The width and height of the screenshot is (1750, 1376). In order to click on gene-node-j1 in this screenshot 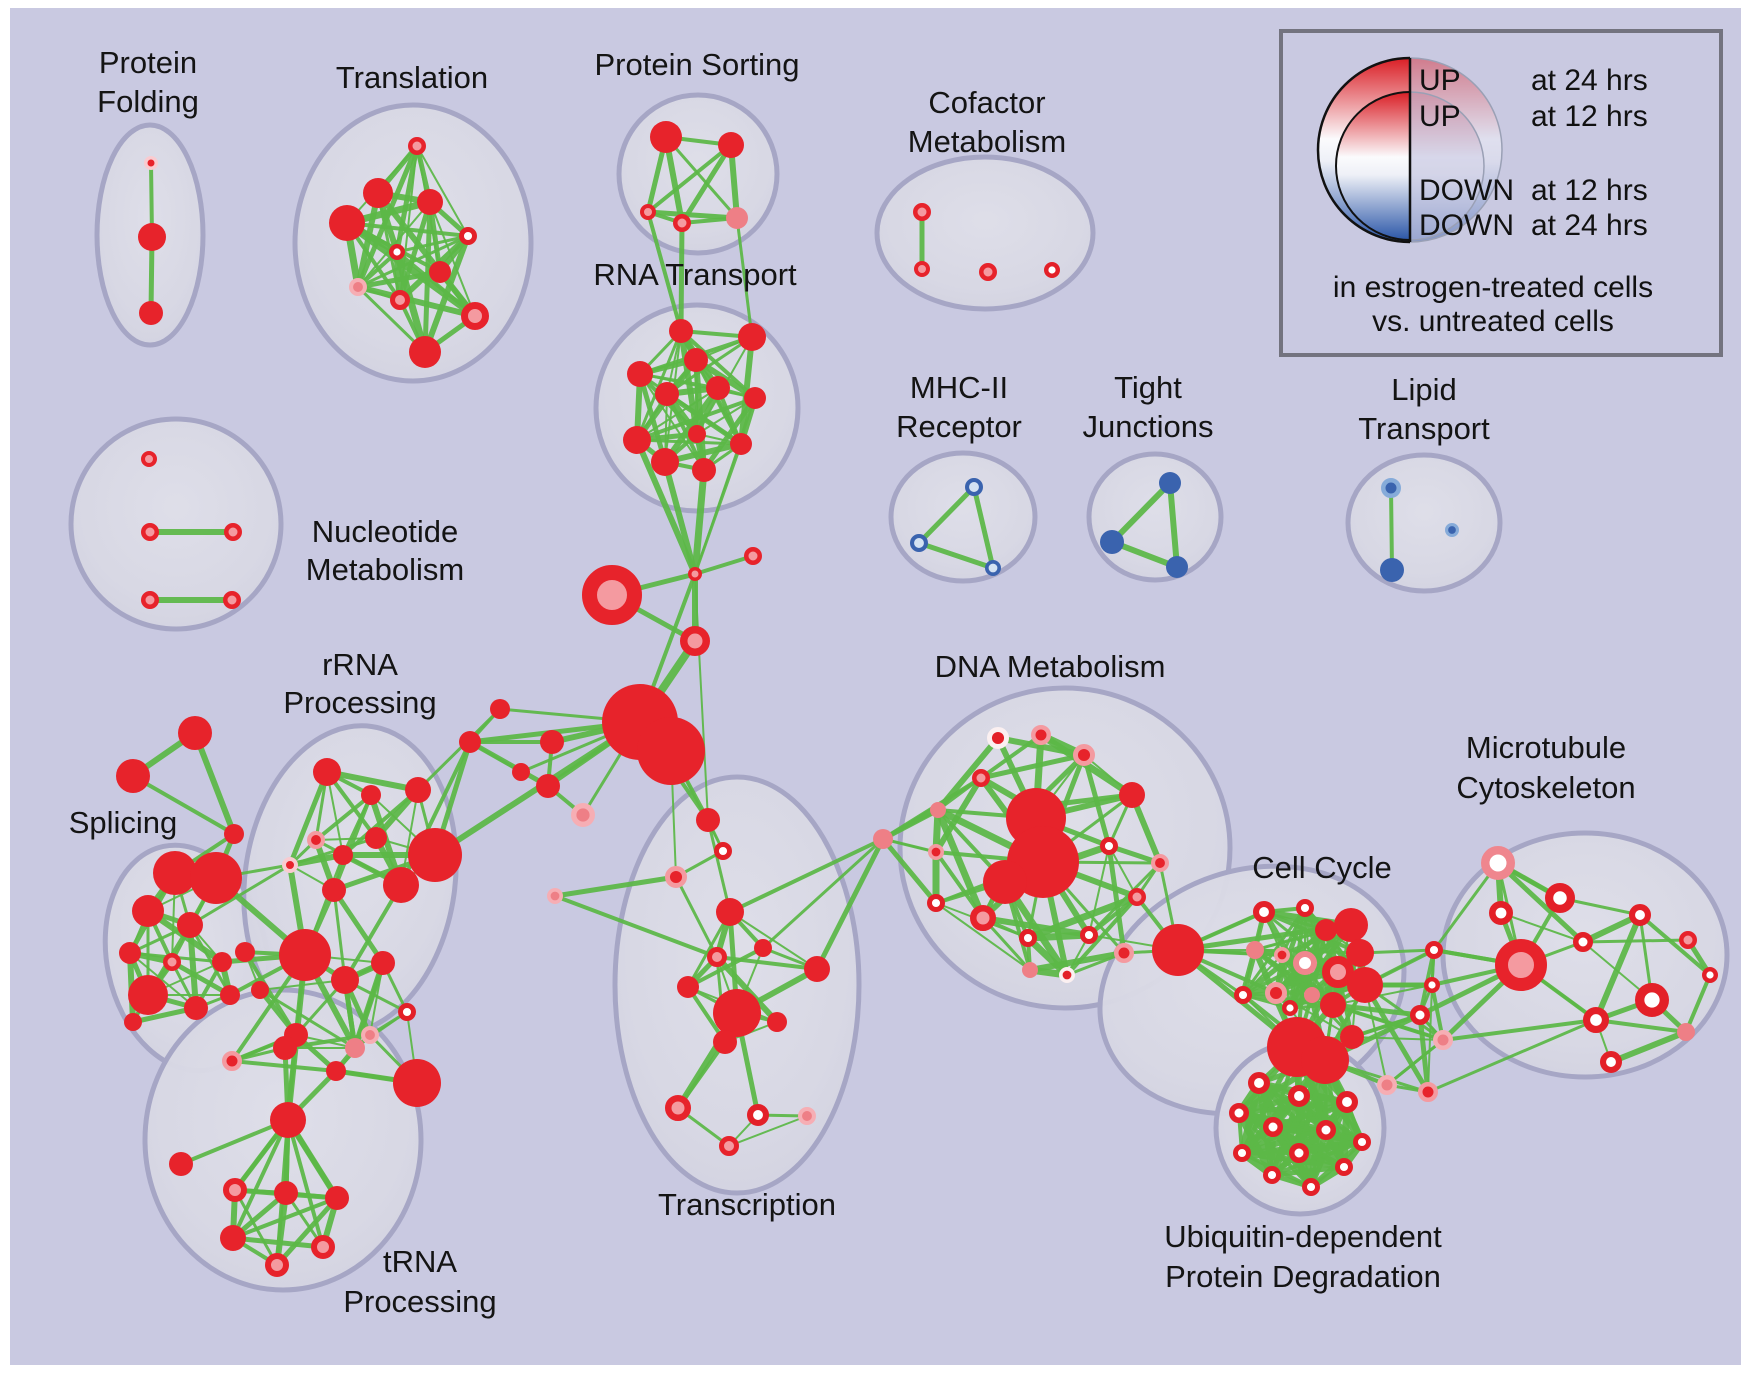, I will do `click(695, 574)`.